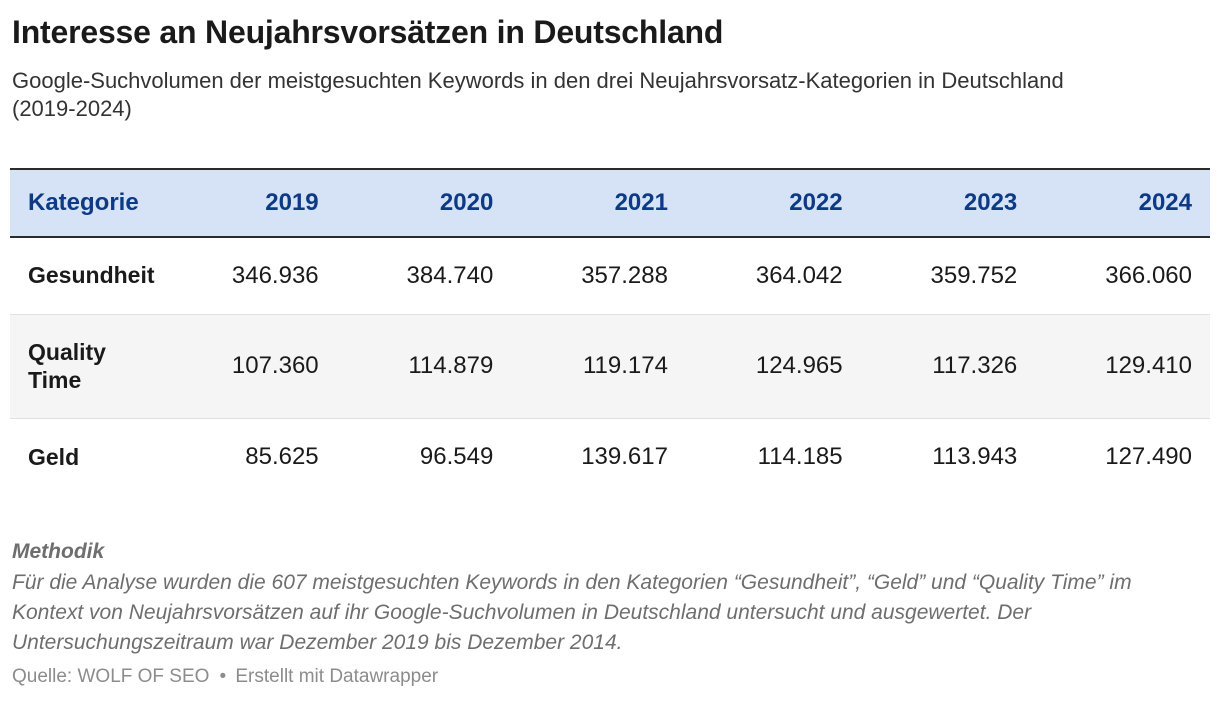  What do you see at coordinates (1148, 275) in the screenshot?
I see `cell-value: 366.060` at bounding box center [1148, 275].